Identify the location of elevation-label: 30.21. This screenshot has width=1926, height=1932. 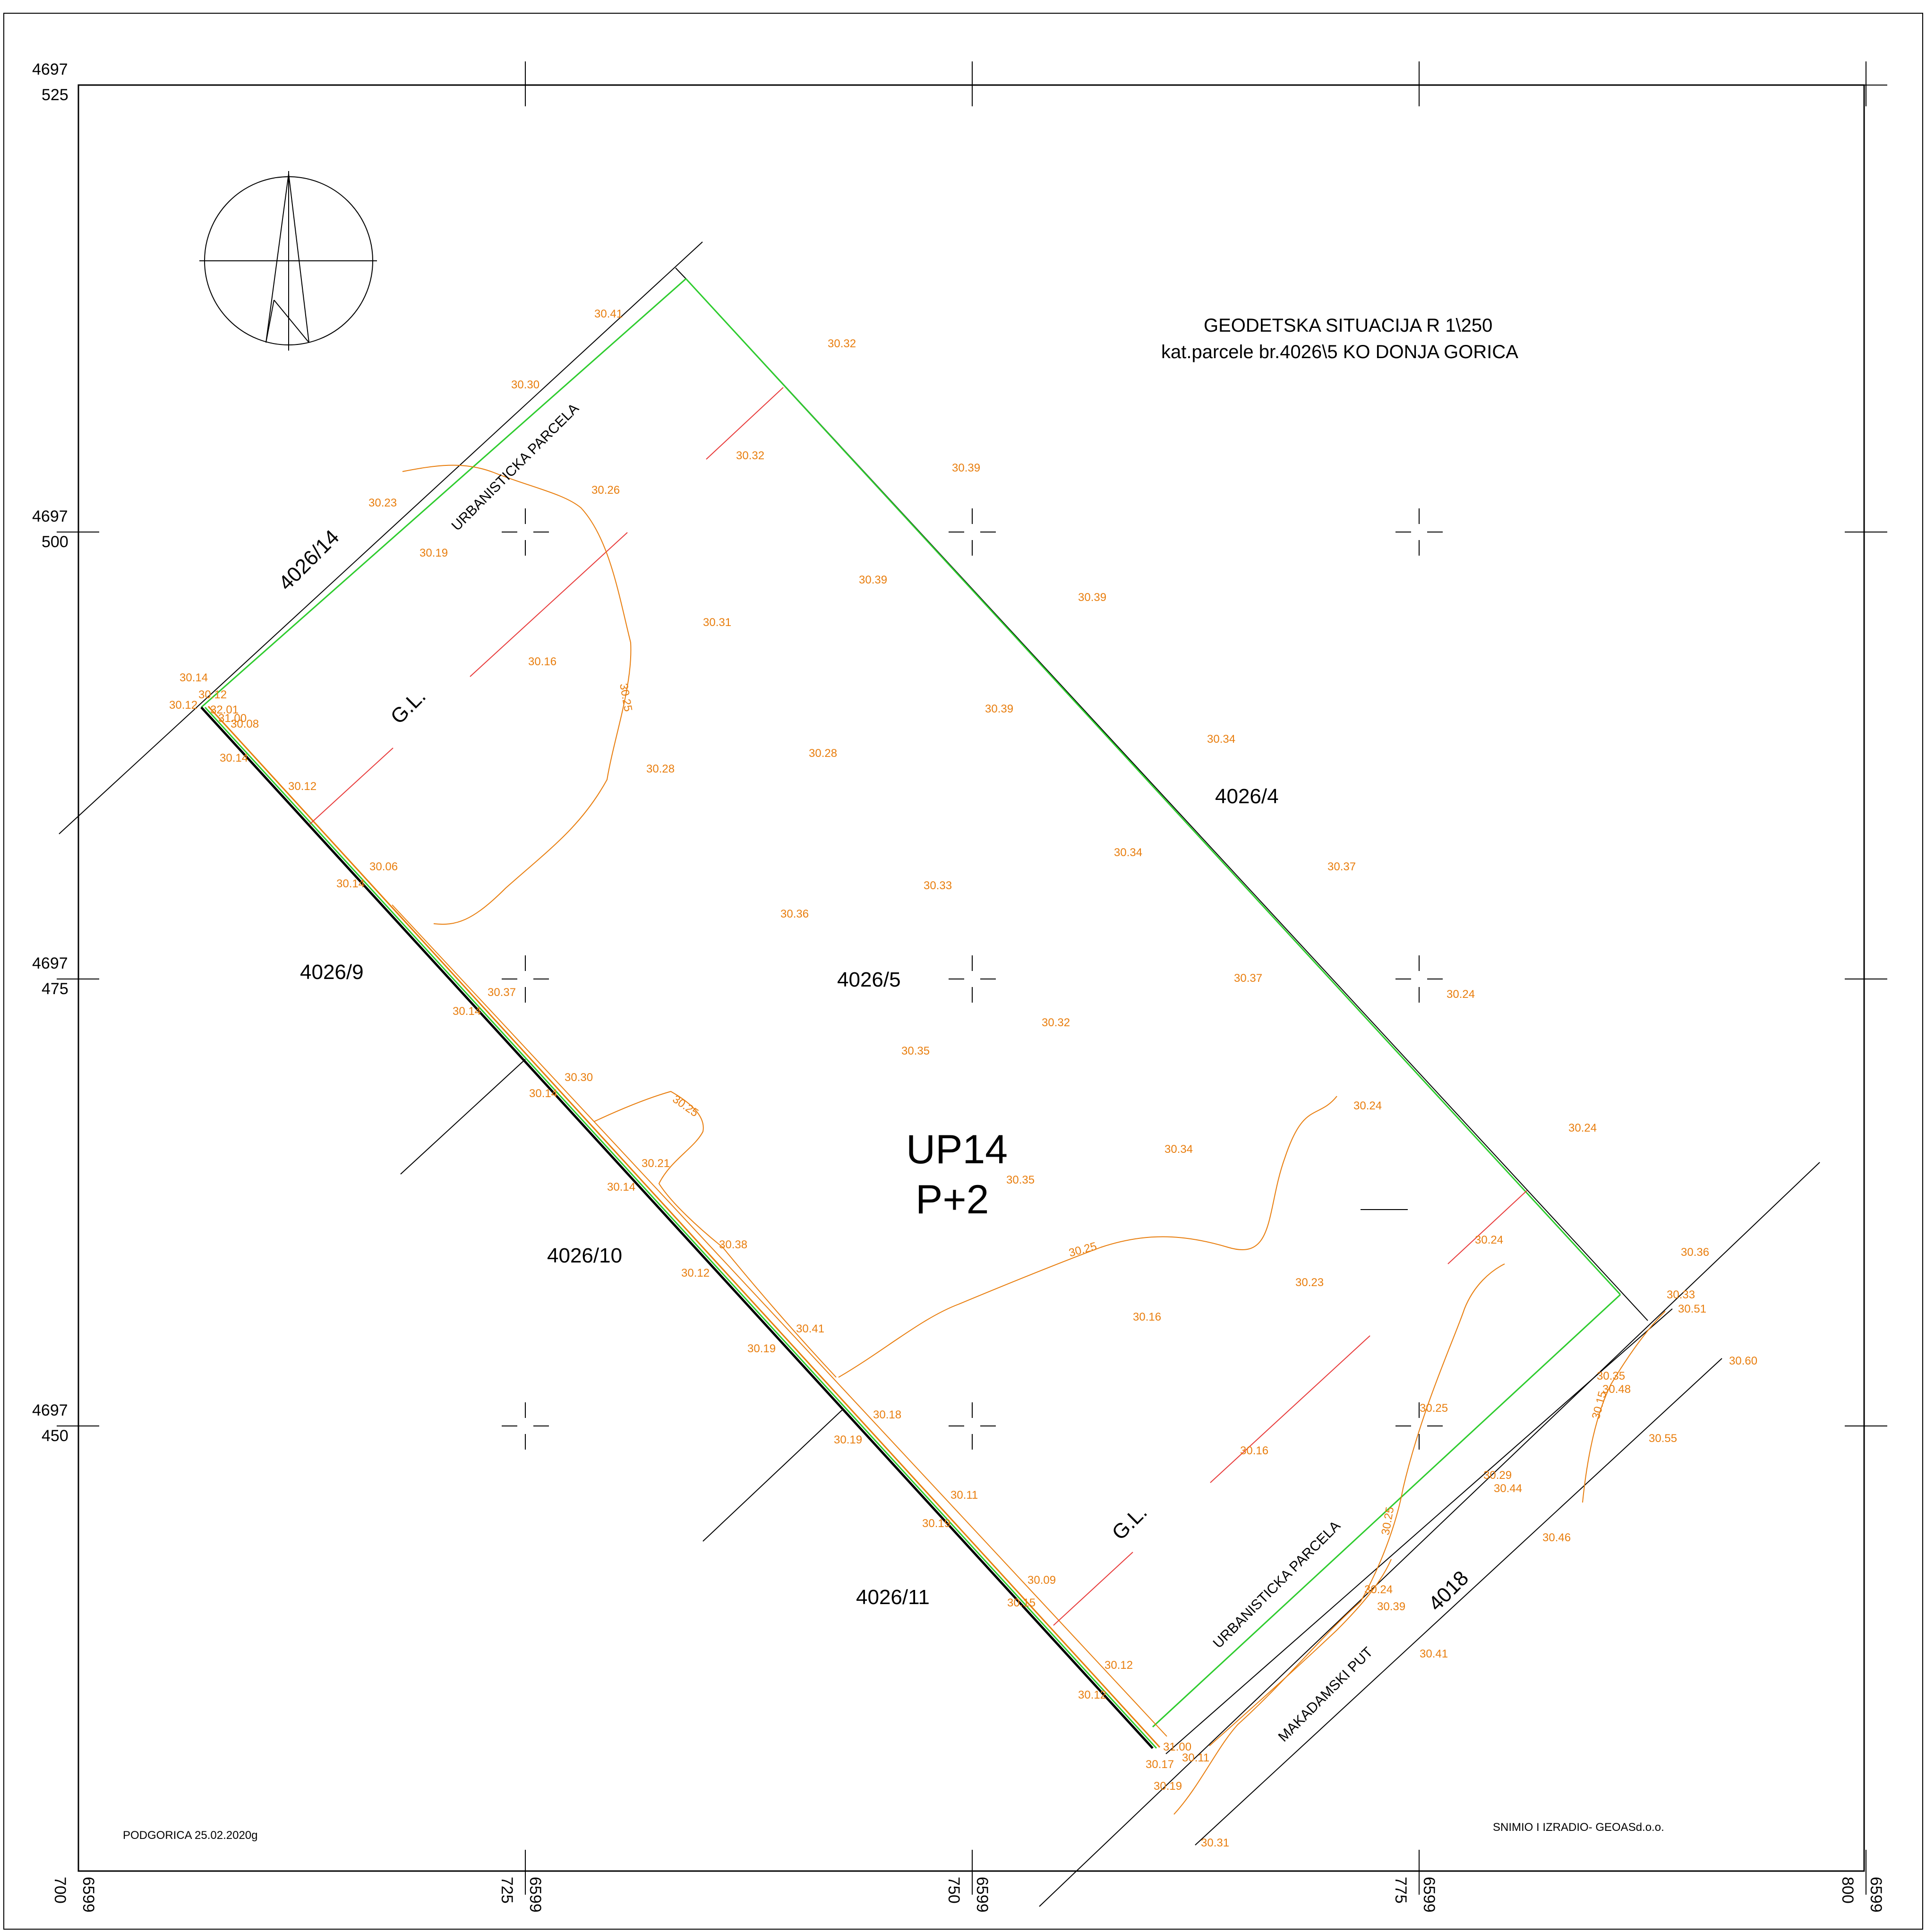
(656, 1163).